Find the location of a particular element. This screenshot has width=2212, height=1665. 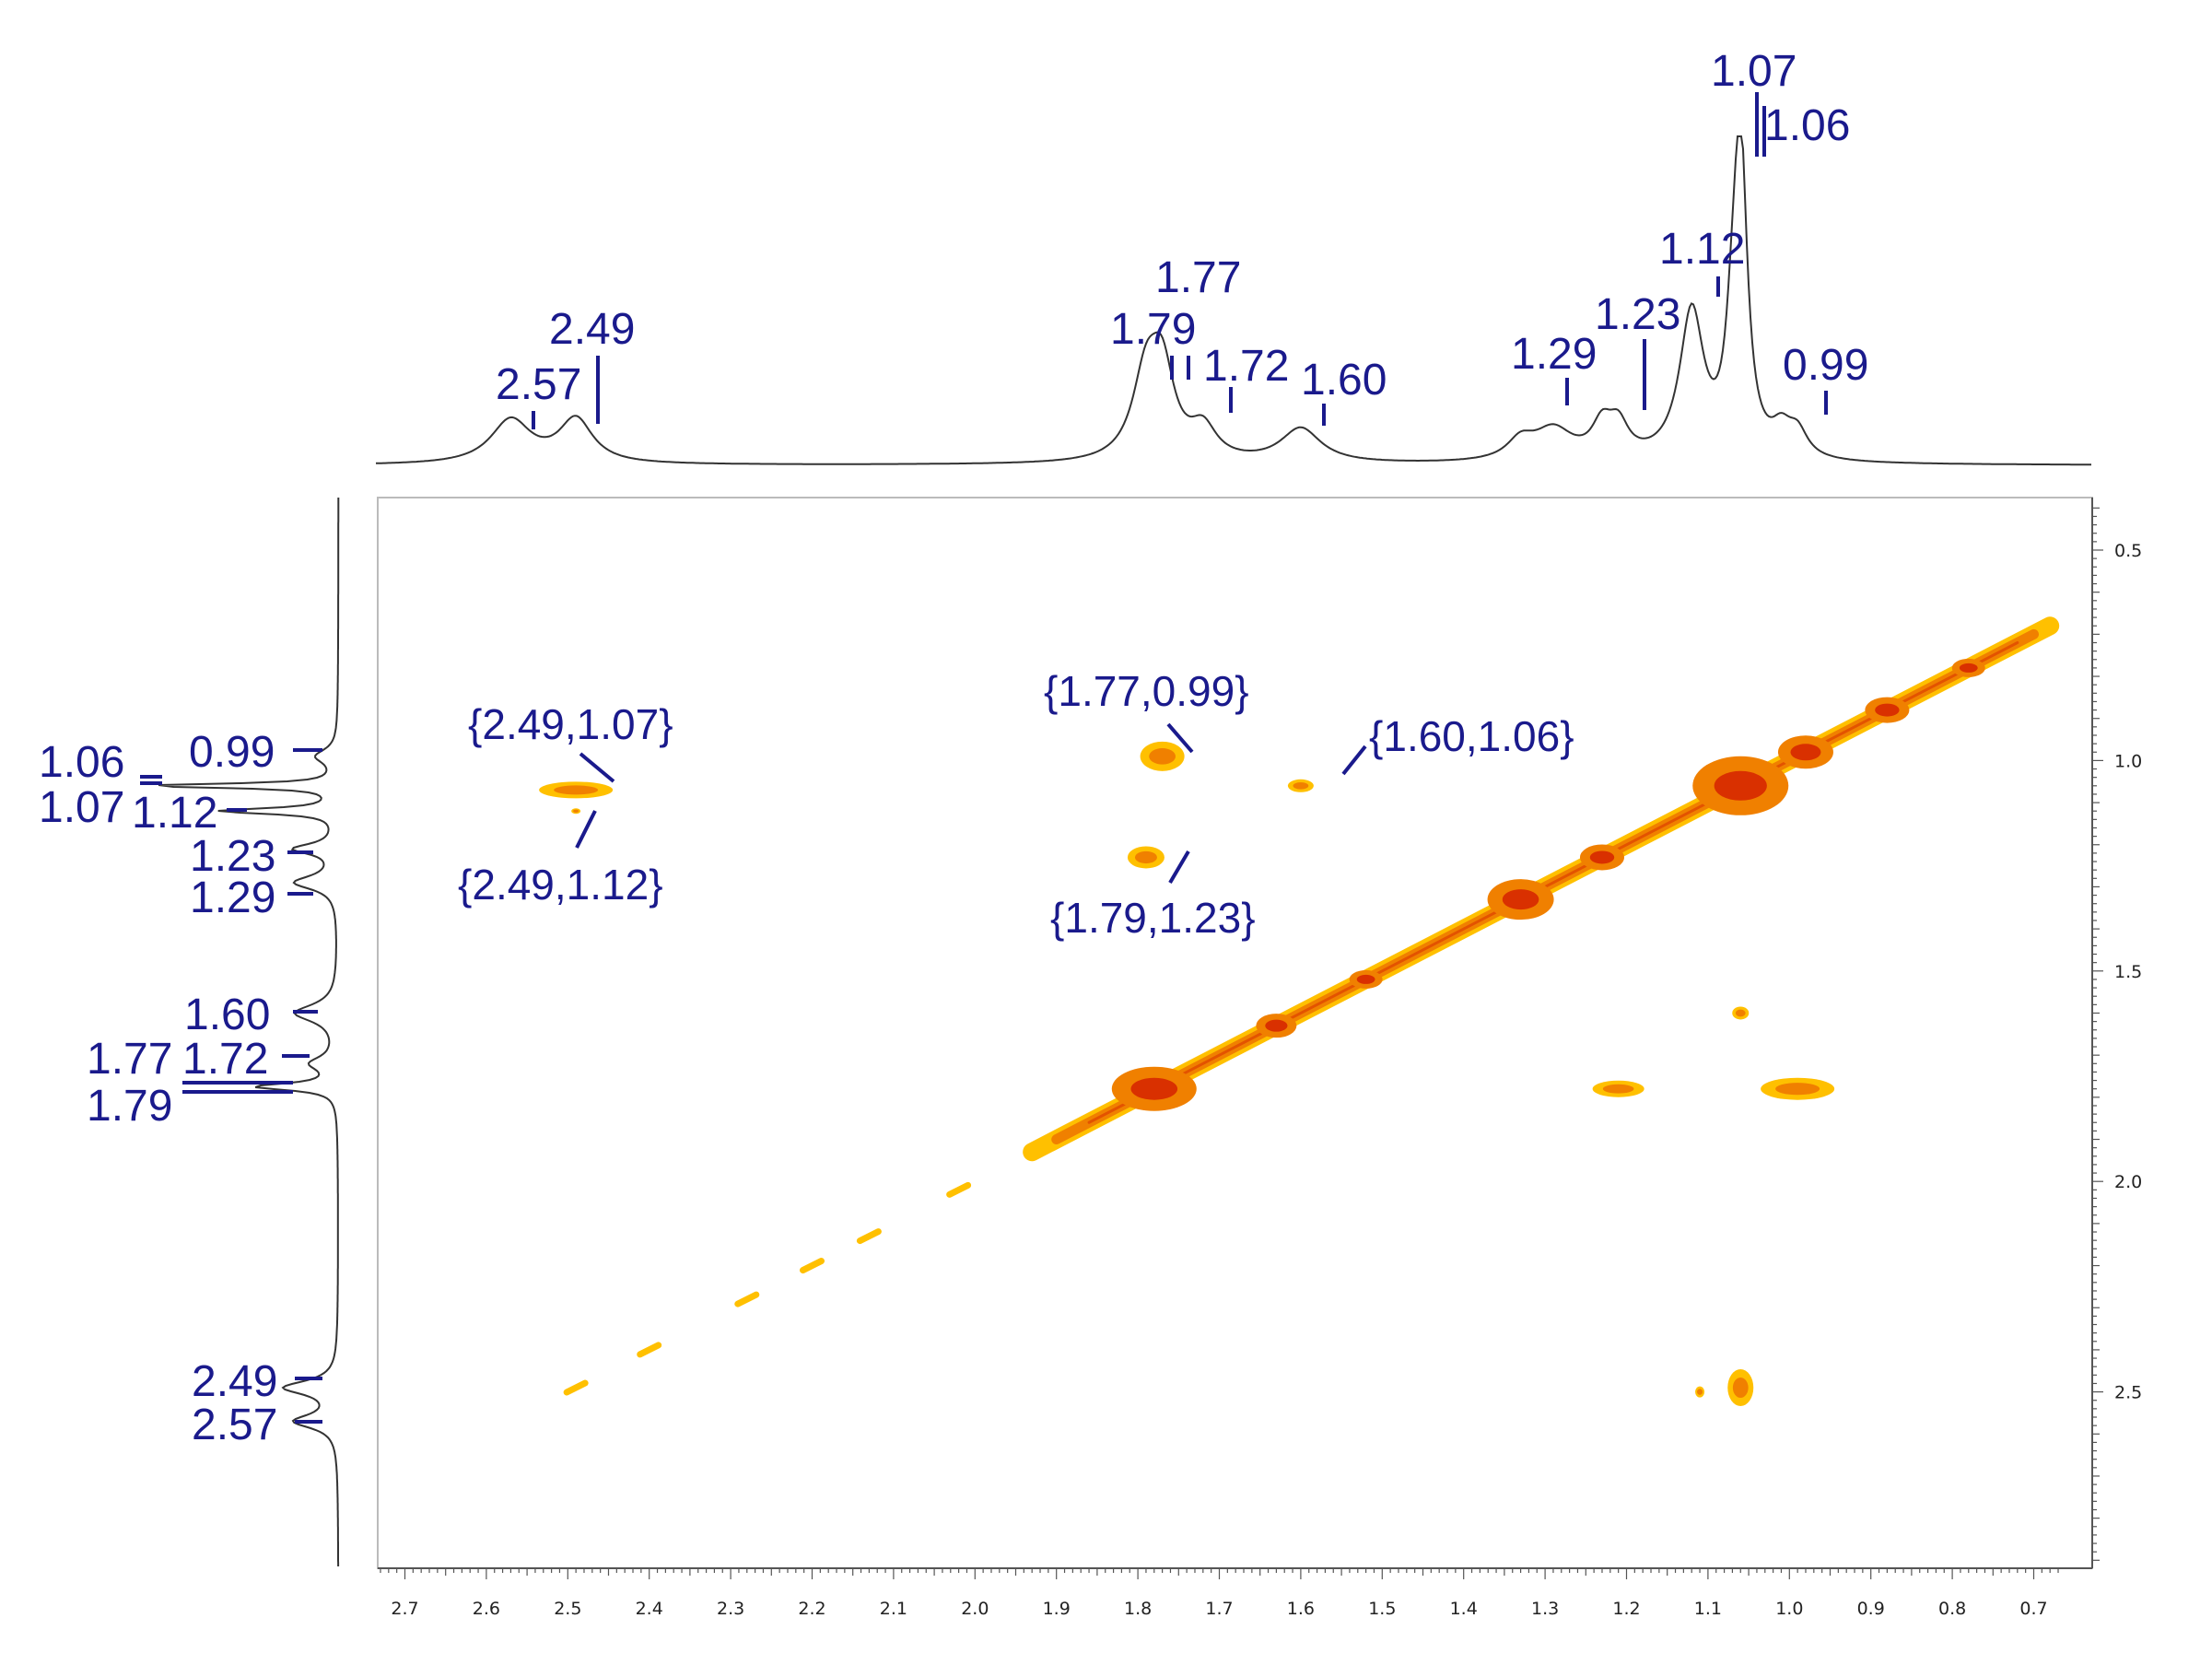

left-peak-label: 0.99 is located at coordinates (232, 752).